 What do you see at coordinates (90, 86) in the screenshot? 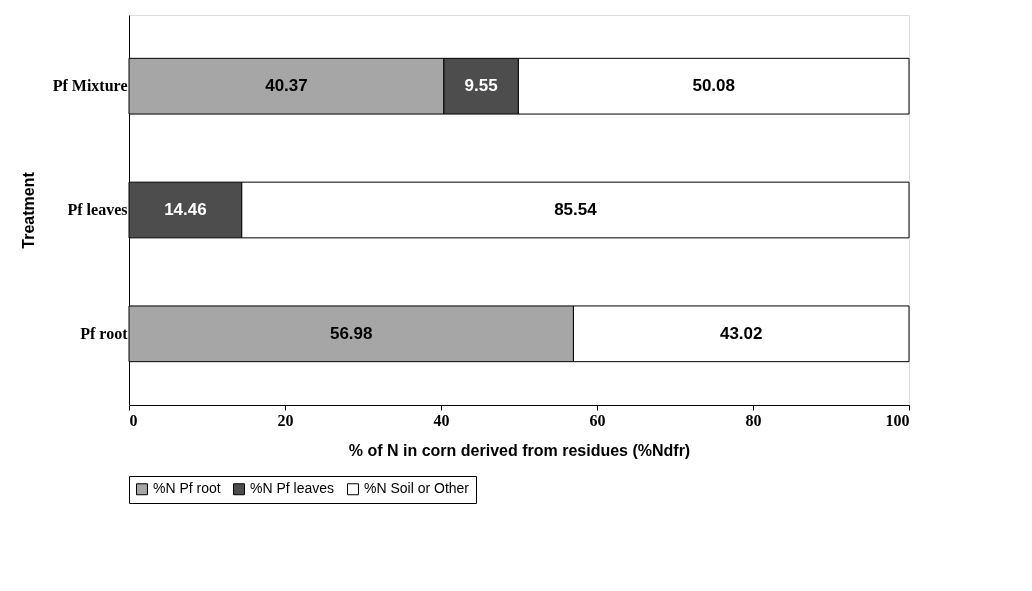
I see `y-tick-label: Pf Mixture` at bounding box center [90, 86].